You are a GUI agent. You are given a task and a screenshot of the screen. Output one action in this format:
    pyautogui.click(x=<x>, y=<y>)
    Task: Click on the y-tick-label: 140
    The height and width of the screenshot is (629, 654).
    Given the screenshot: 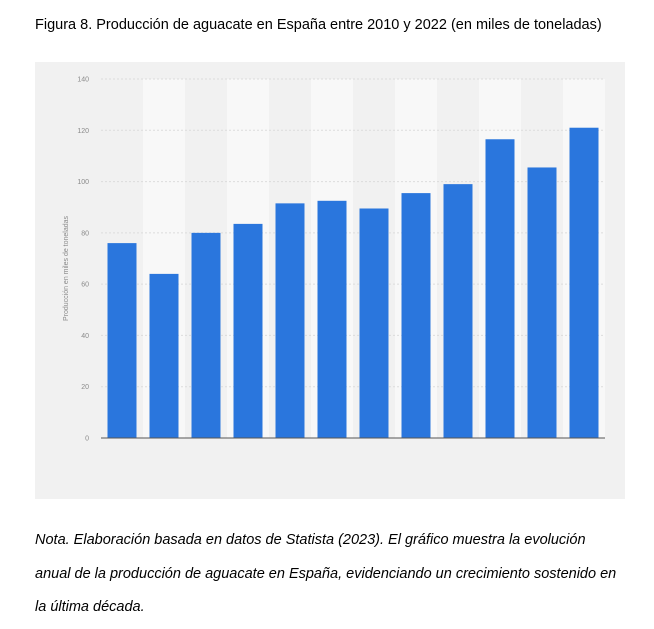 What is the action you would take?
    pyautogui.click(x=83, y=80)
    